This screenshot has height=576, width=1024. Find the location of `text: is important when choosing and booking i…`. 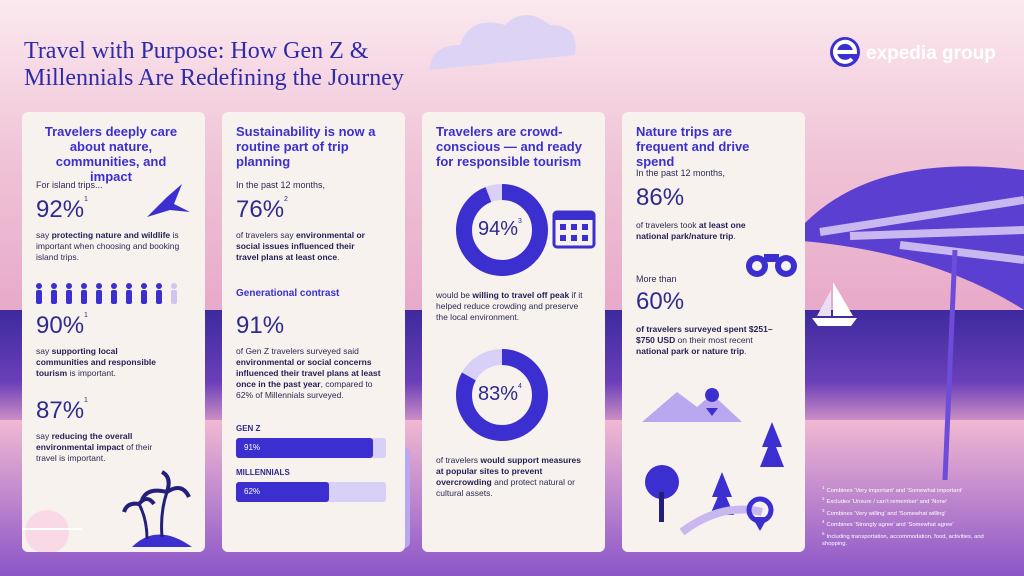

text: is important when choosing and booking i… is located at coordinates (108, 246).